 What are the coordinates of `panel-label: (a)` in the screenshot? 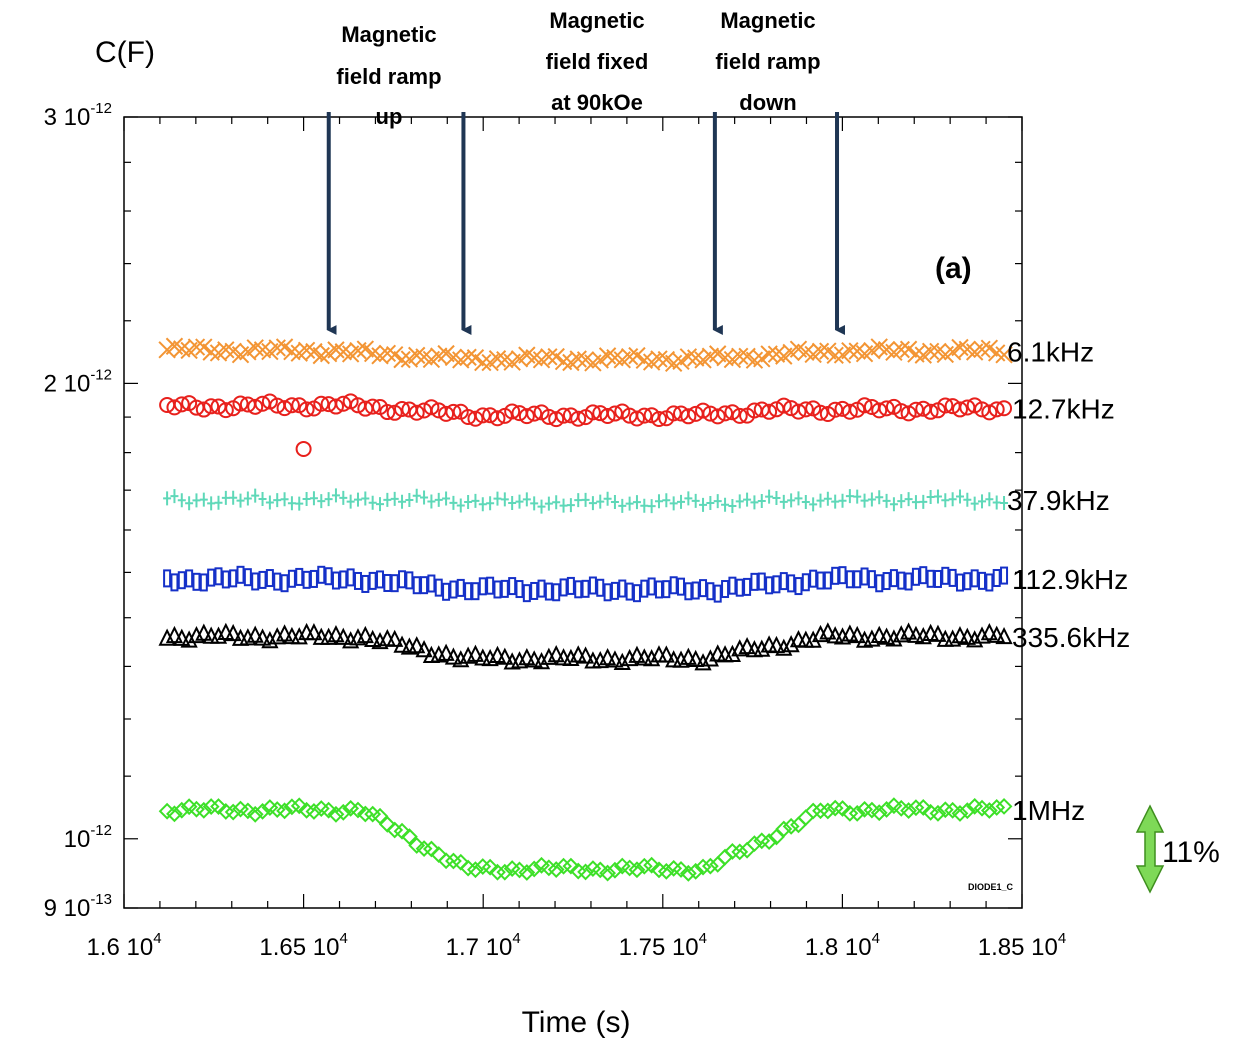 It's located at (953, 268).